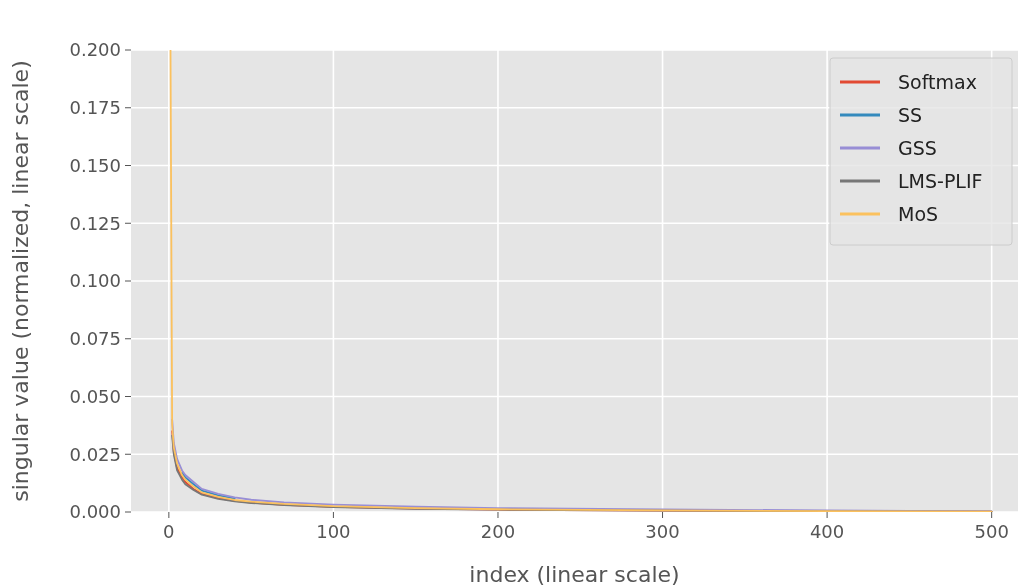 The image size is (1019, 586). What do you see at coordinates (95, 108) in the screenshot?
I see `y-tick-label: 0.175` at bounding box center [95, 108].